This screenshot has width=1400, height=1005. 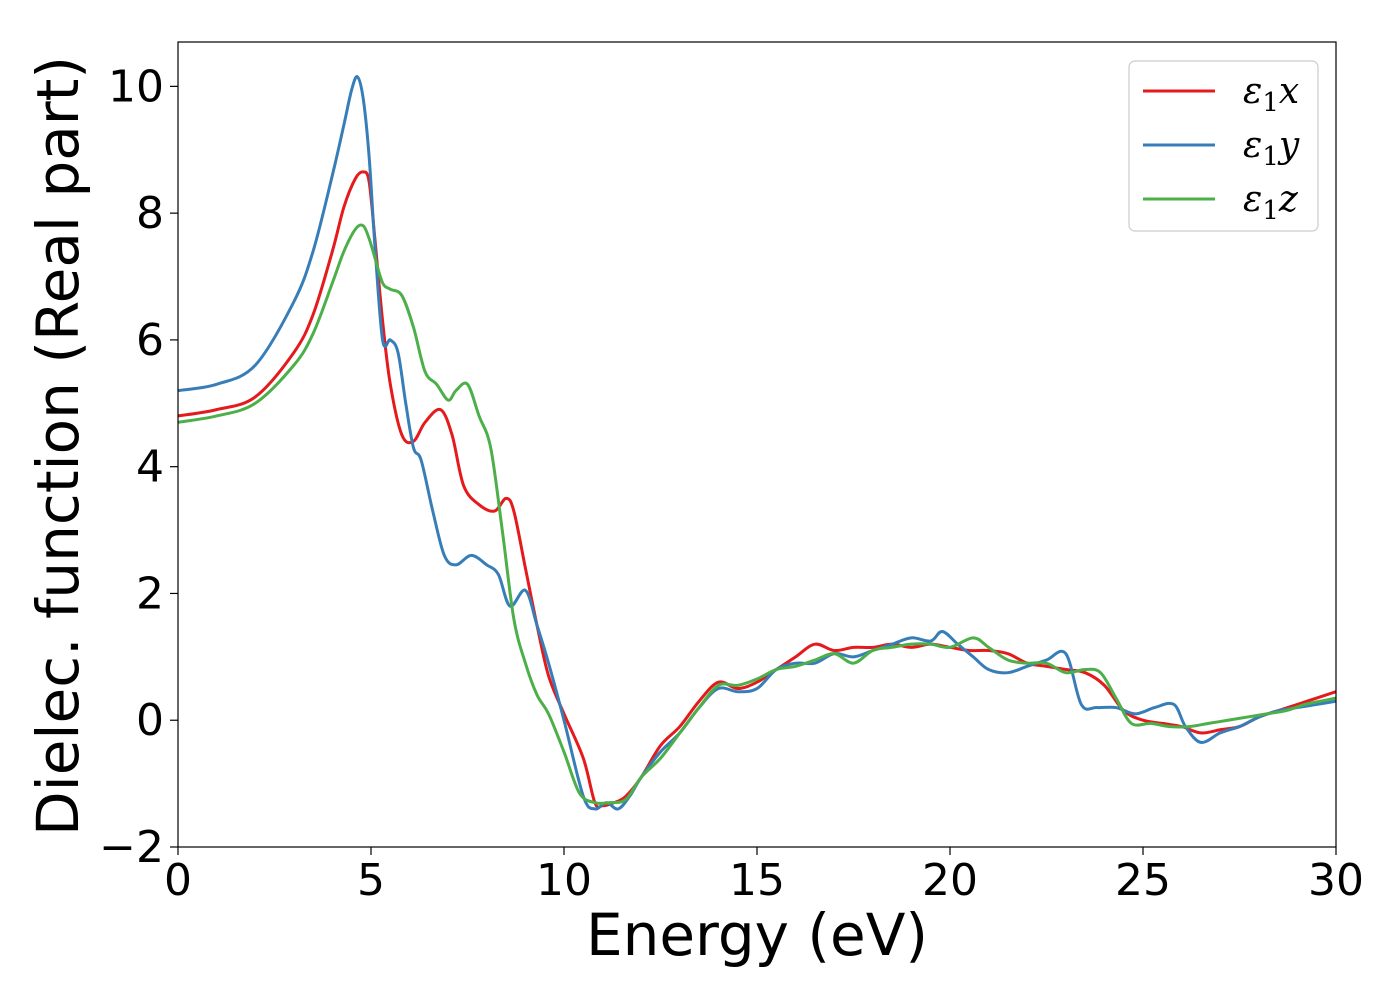 I want to click on x-tick-label: 10, so click(x=564, y=880).